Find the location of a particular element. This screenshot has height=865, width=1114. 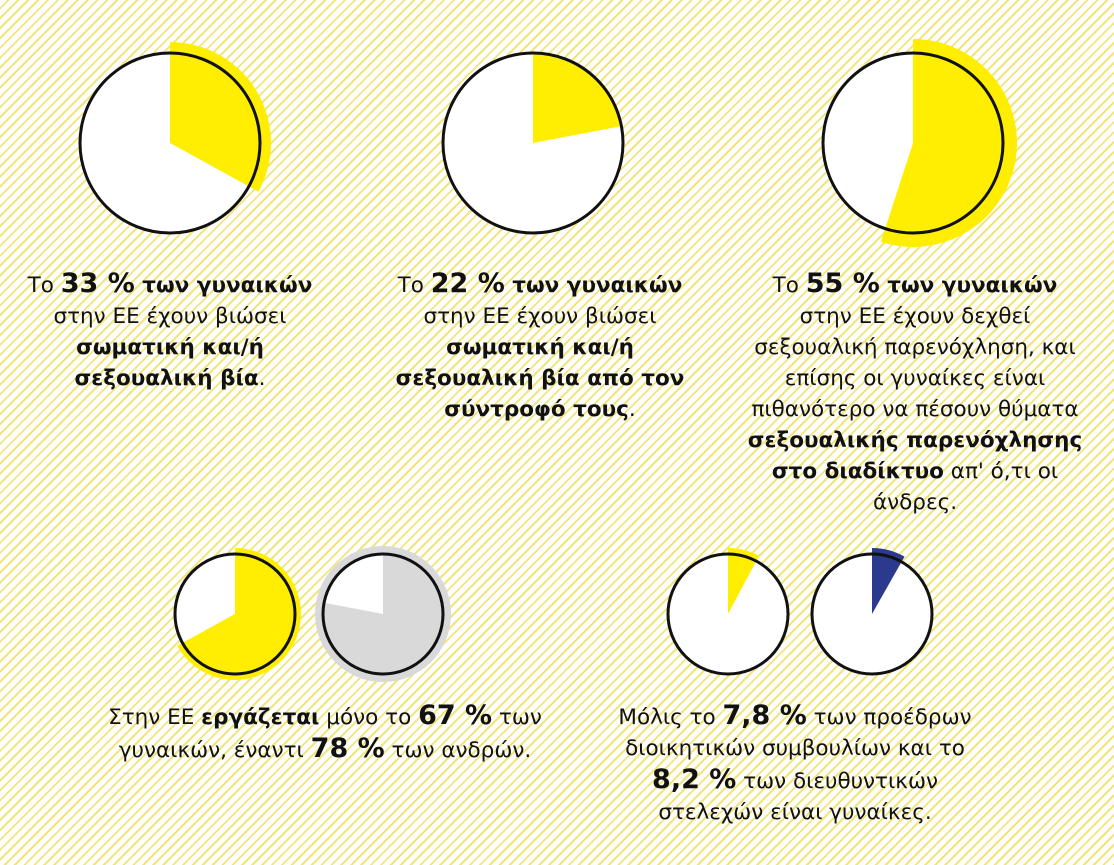

pie-employment-men is located at coordinates (383, 614).